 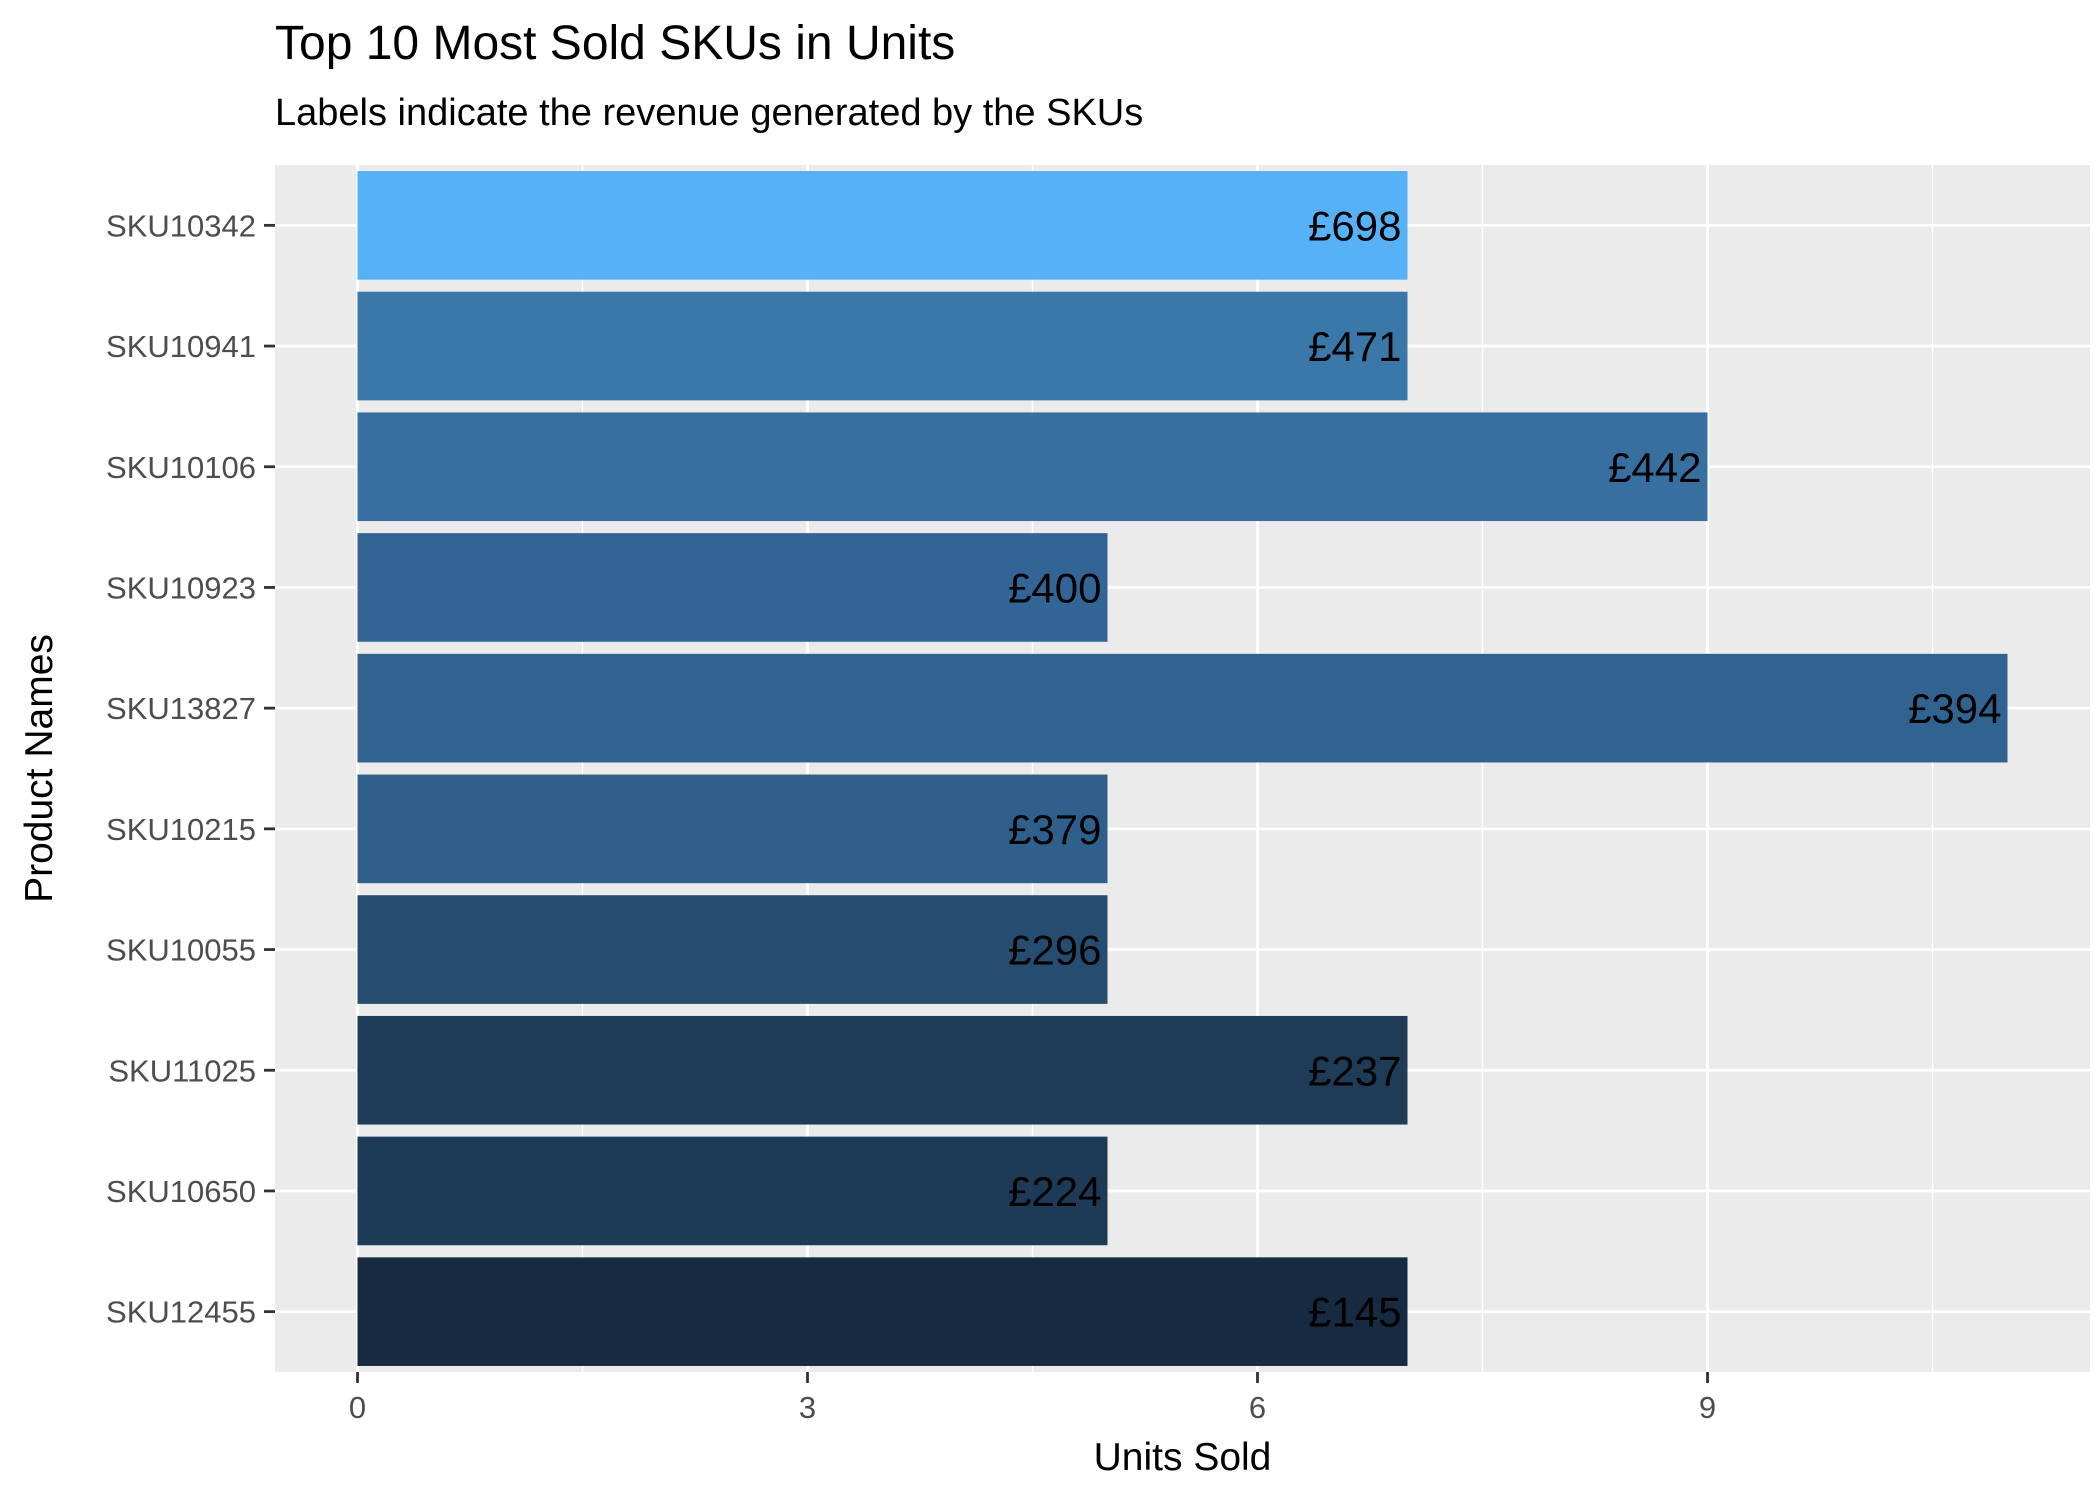 What do you see at coordinates (181, 708) in the screenshot?
I see `y-tick-label: SKU13827` at bounding box center [181, 708].